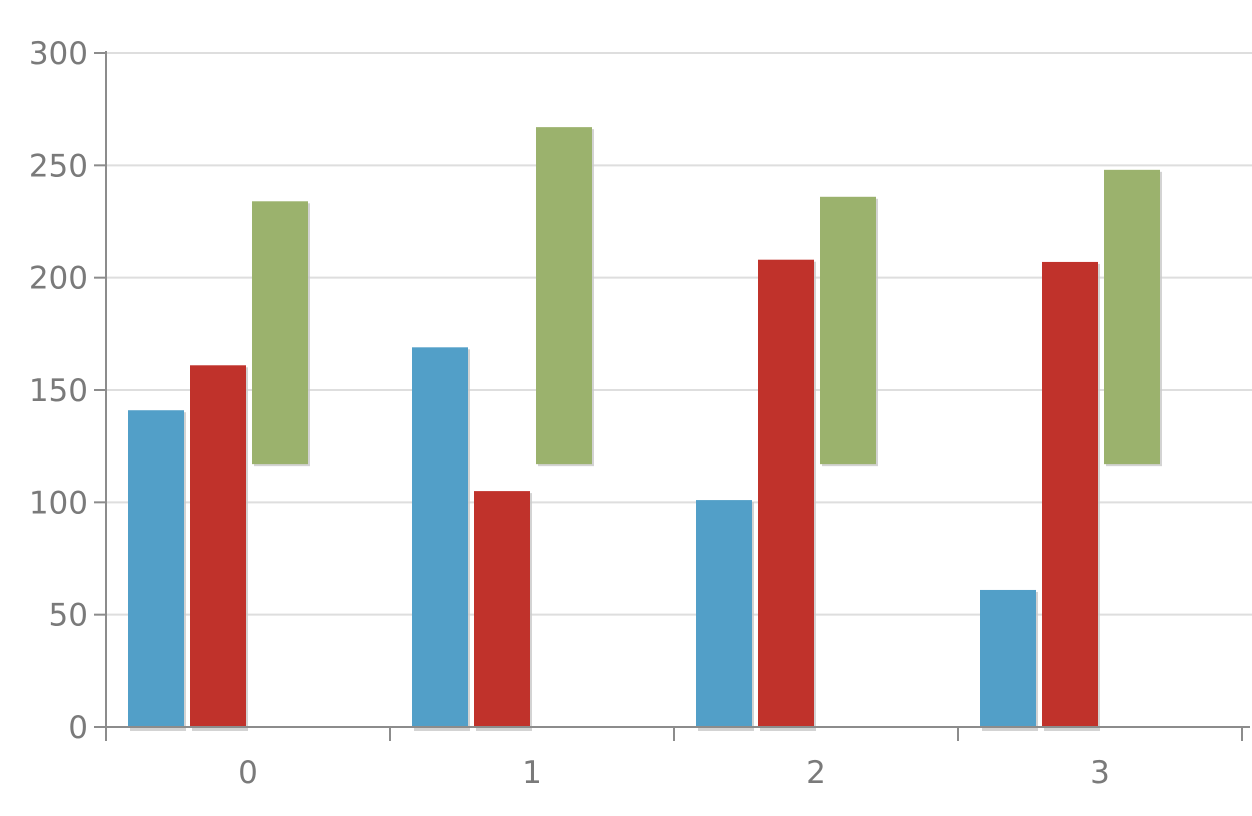  I want to click on y-tick-label: 0, so click(78, 728).